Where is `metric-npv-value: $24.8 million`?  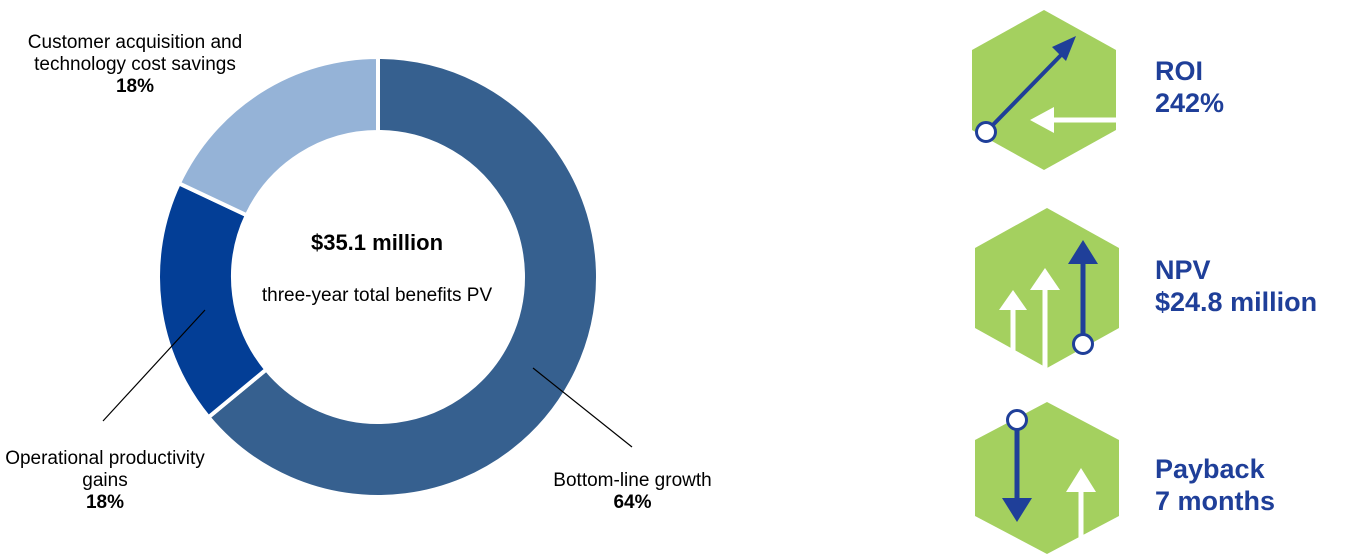 metric-npv-value: $24.8 million is located at coordinates (1236, 302).